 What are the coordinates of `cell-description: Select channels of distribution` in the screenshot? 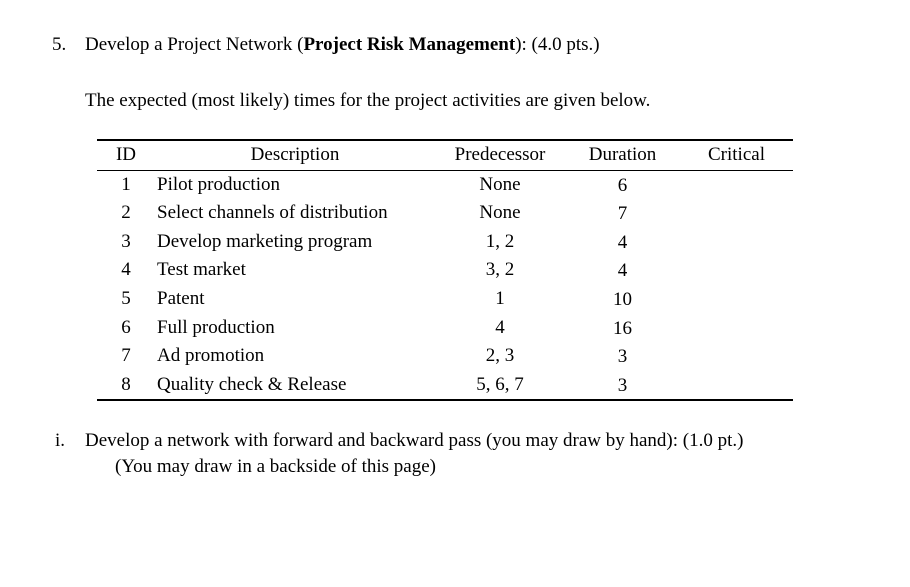 It's located at (272, 213).